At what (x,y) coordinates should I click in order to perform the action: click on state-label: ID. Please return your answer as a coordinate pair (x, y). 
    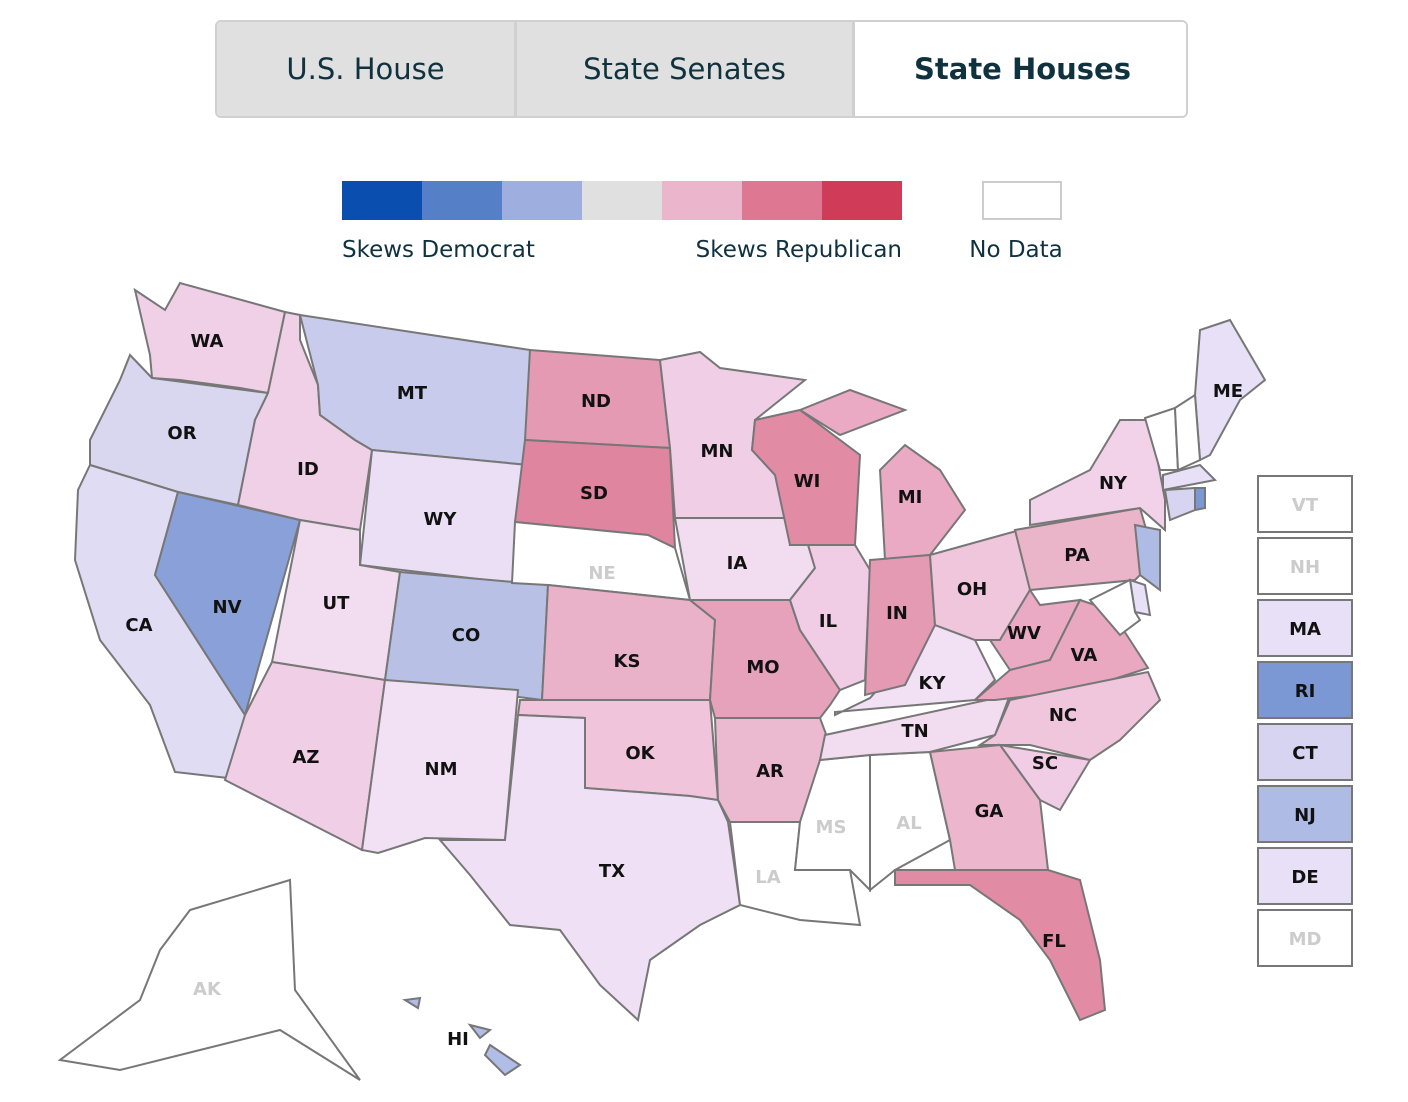
    Looking at the image, I should click on (308, 469).